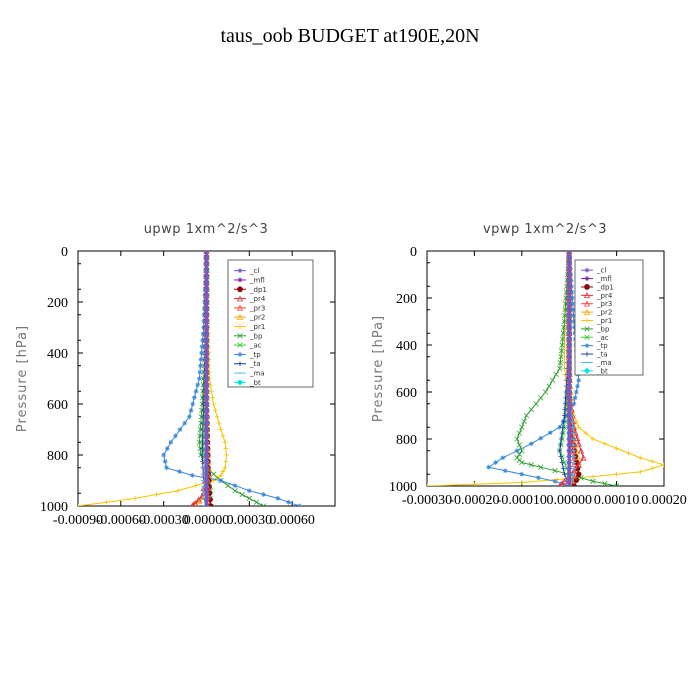 The image size is (700, 700). I want to click on y-tick-label: 0, so click(413, 252).